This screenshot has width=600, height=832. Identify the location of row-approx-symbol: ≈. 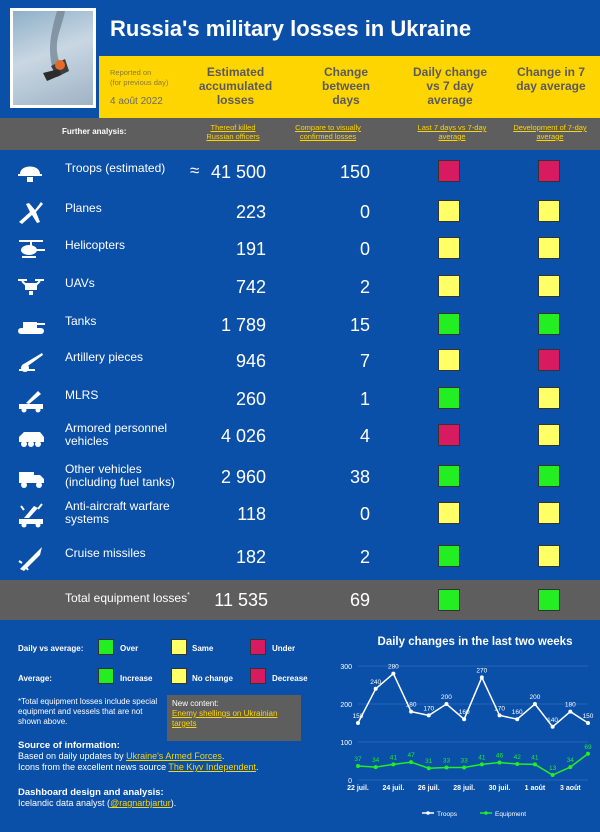
(195, 170).